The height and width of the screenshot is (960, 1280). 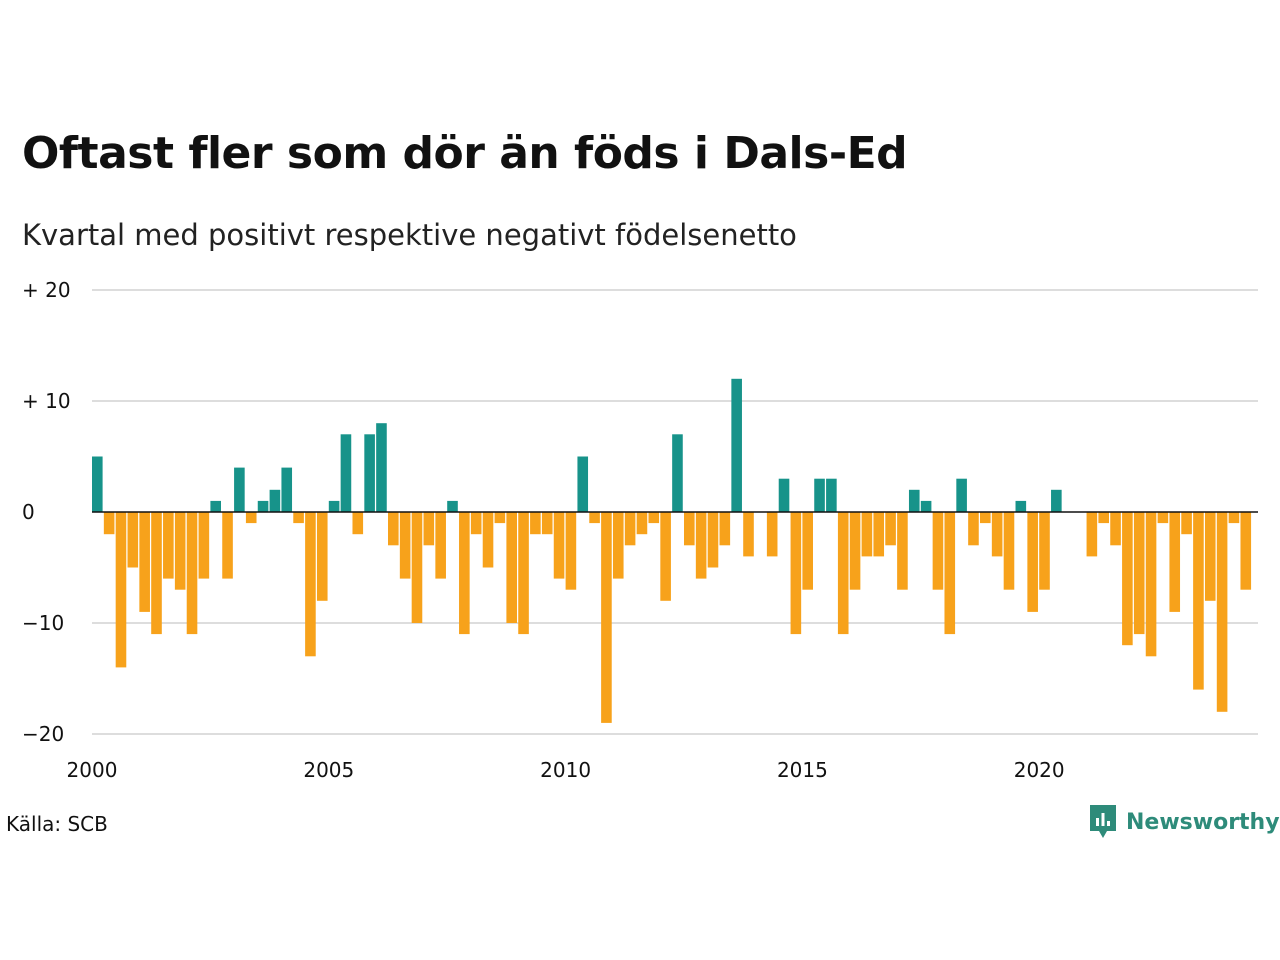 I want to click on y-axis-ticks: + 20 + 10 0 −10 −20, so click(x=46, y=512).